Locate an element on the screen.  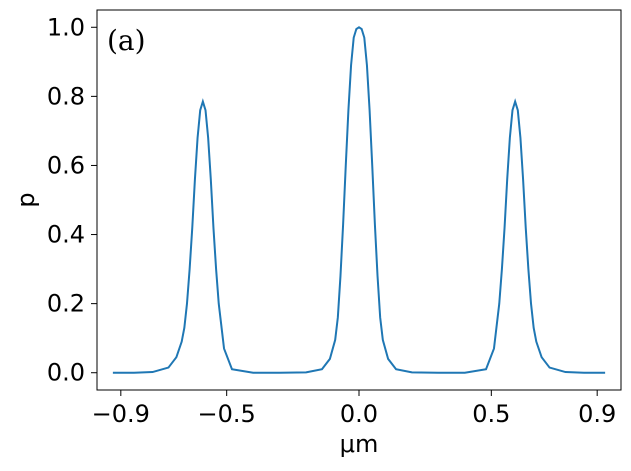
y-tick-label: 0.6 is located at coordinates (66, 165).